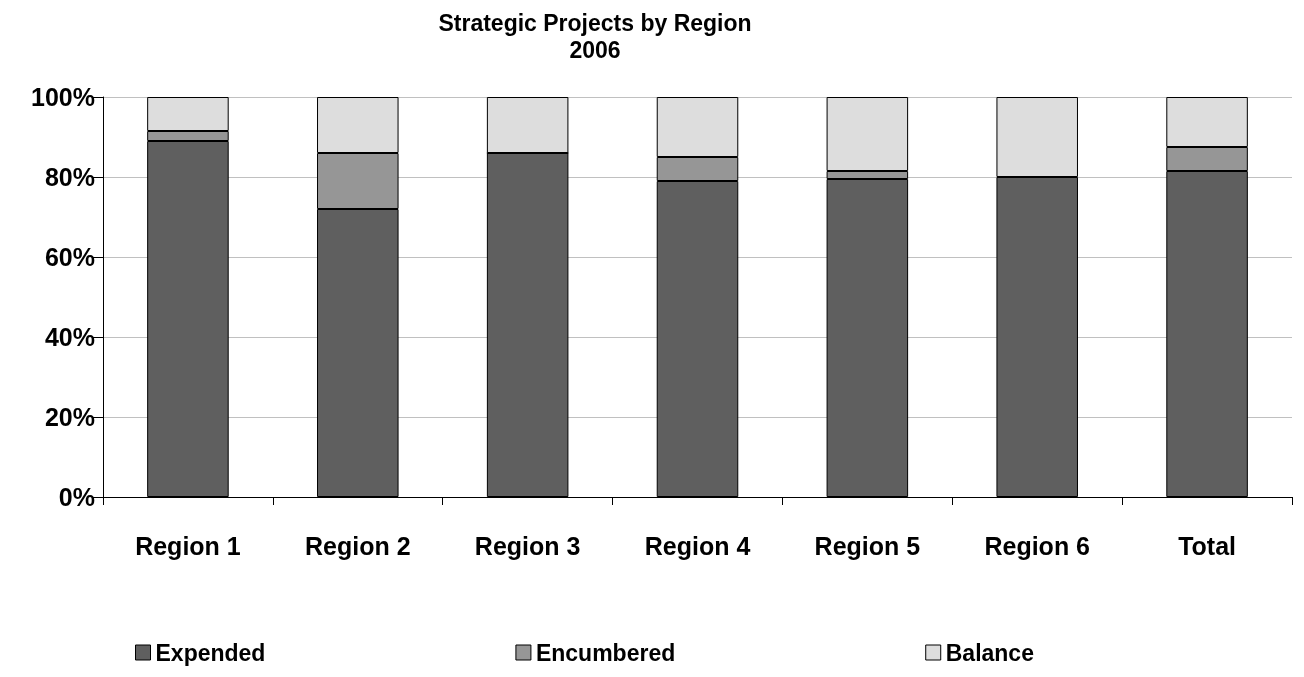 The image size is (1304, 677). I want to click on y-tick-label: 40%, so click(69, 337).